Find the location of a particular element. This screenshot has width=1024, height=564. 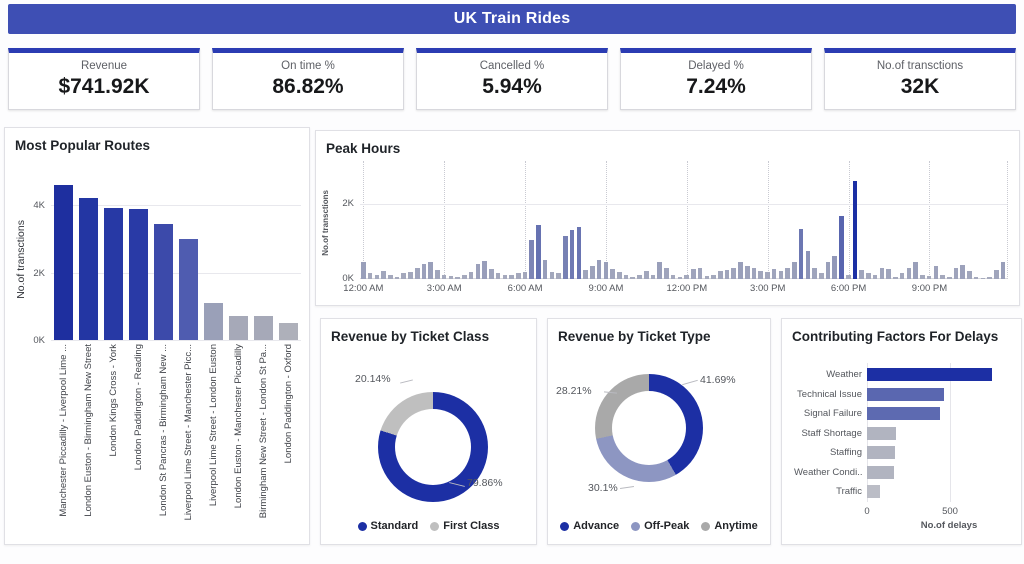

kpi-card-on-time: On time % 86.82% is located at coordinates (308, 79).